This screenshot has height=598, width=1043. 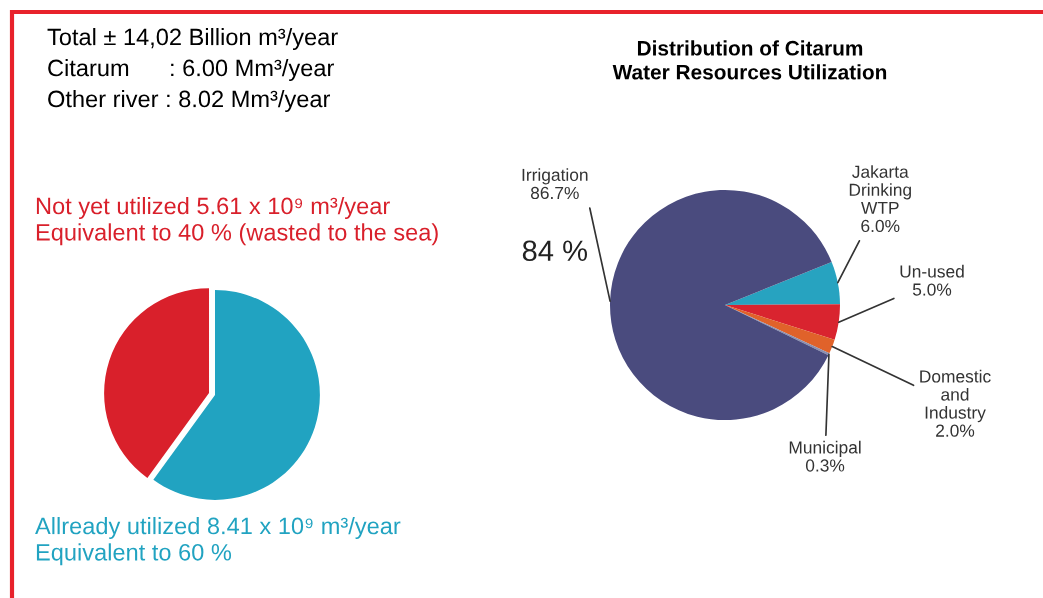 What do you see at coordinates (554, 251) in the screenshot?
I see `text: 84 %` at bounding box center [554, 251].